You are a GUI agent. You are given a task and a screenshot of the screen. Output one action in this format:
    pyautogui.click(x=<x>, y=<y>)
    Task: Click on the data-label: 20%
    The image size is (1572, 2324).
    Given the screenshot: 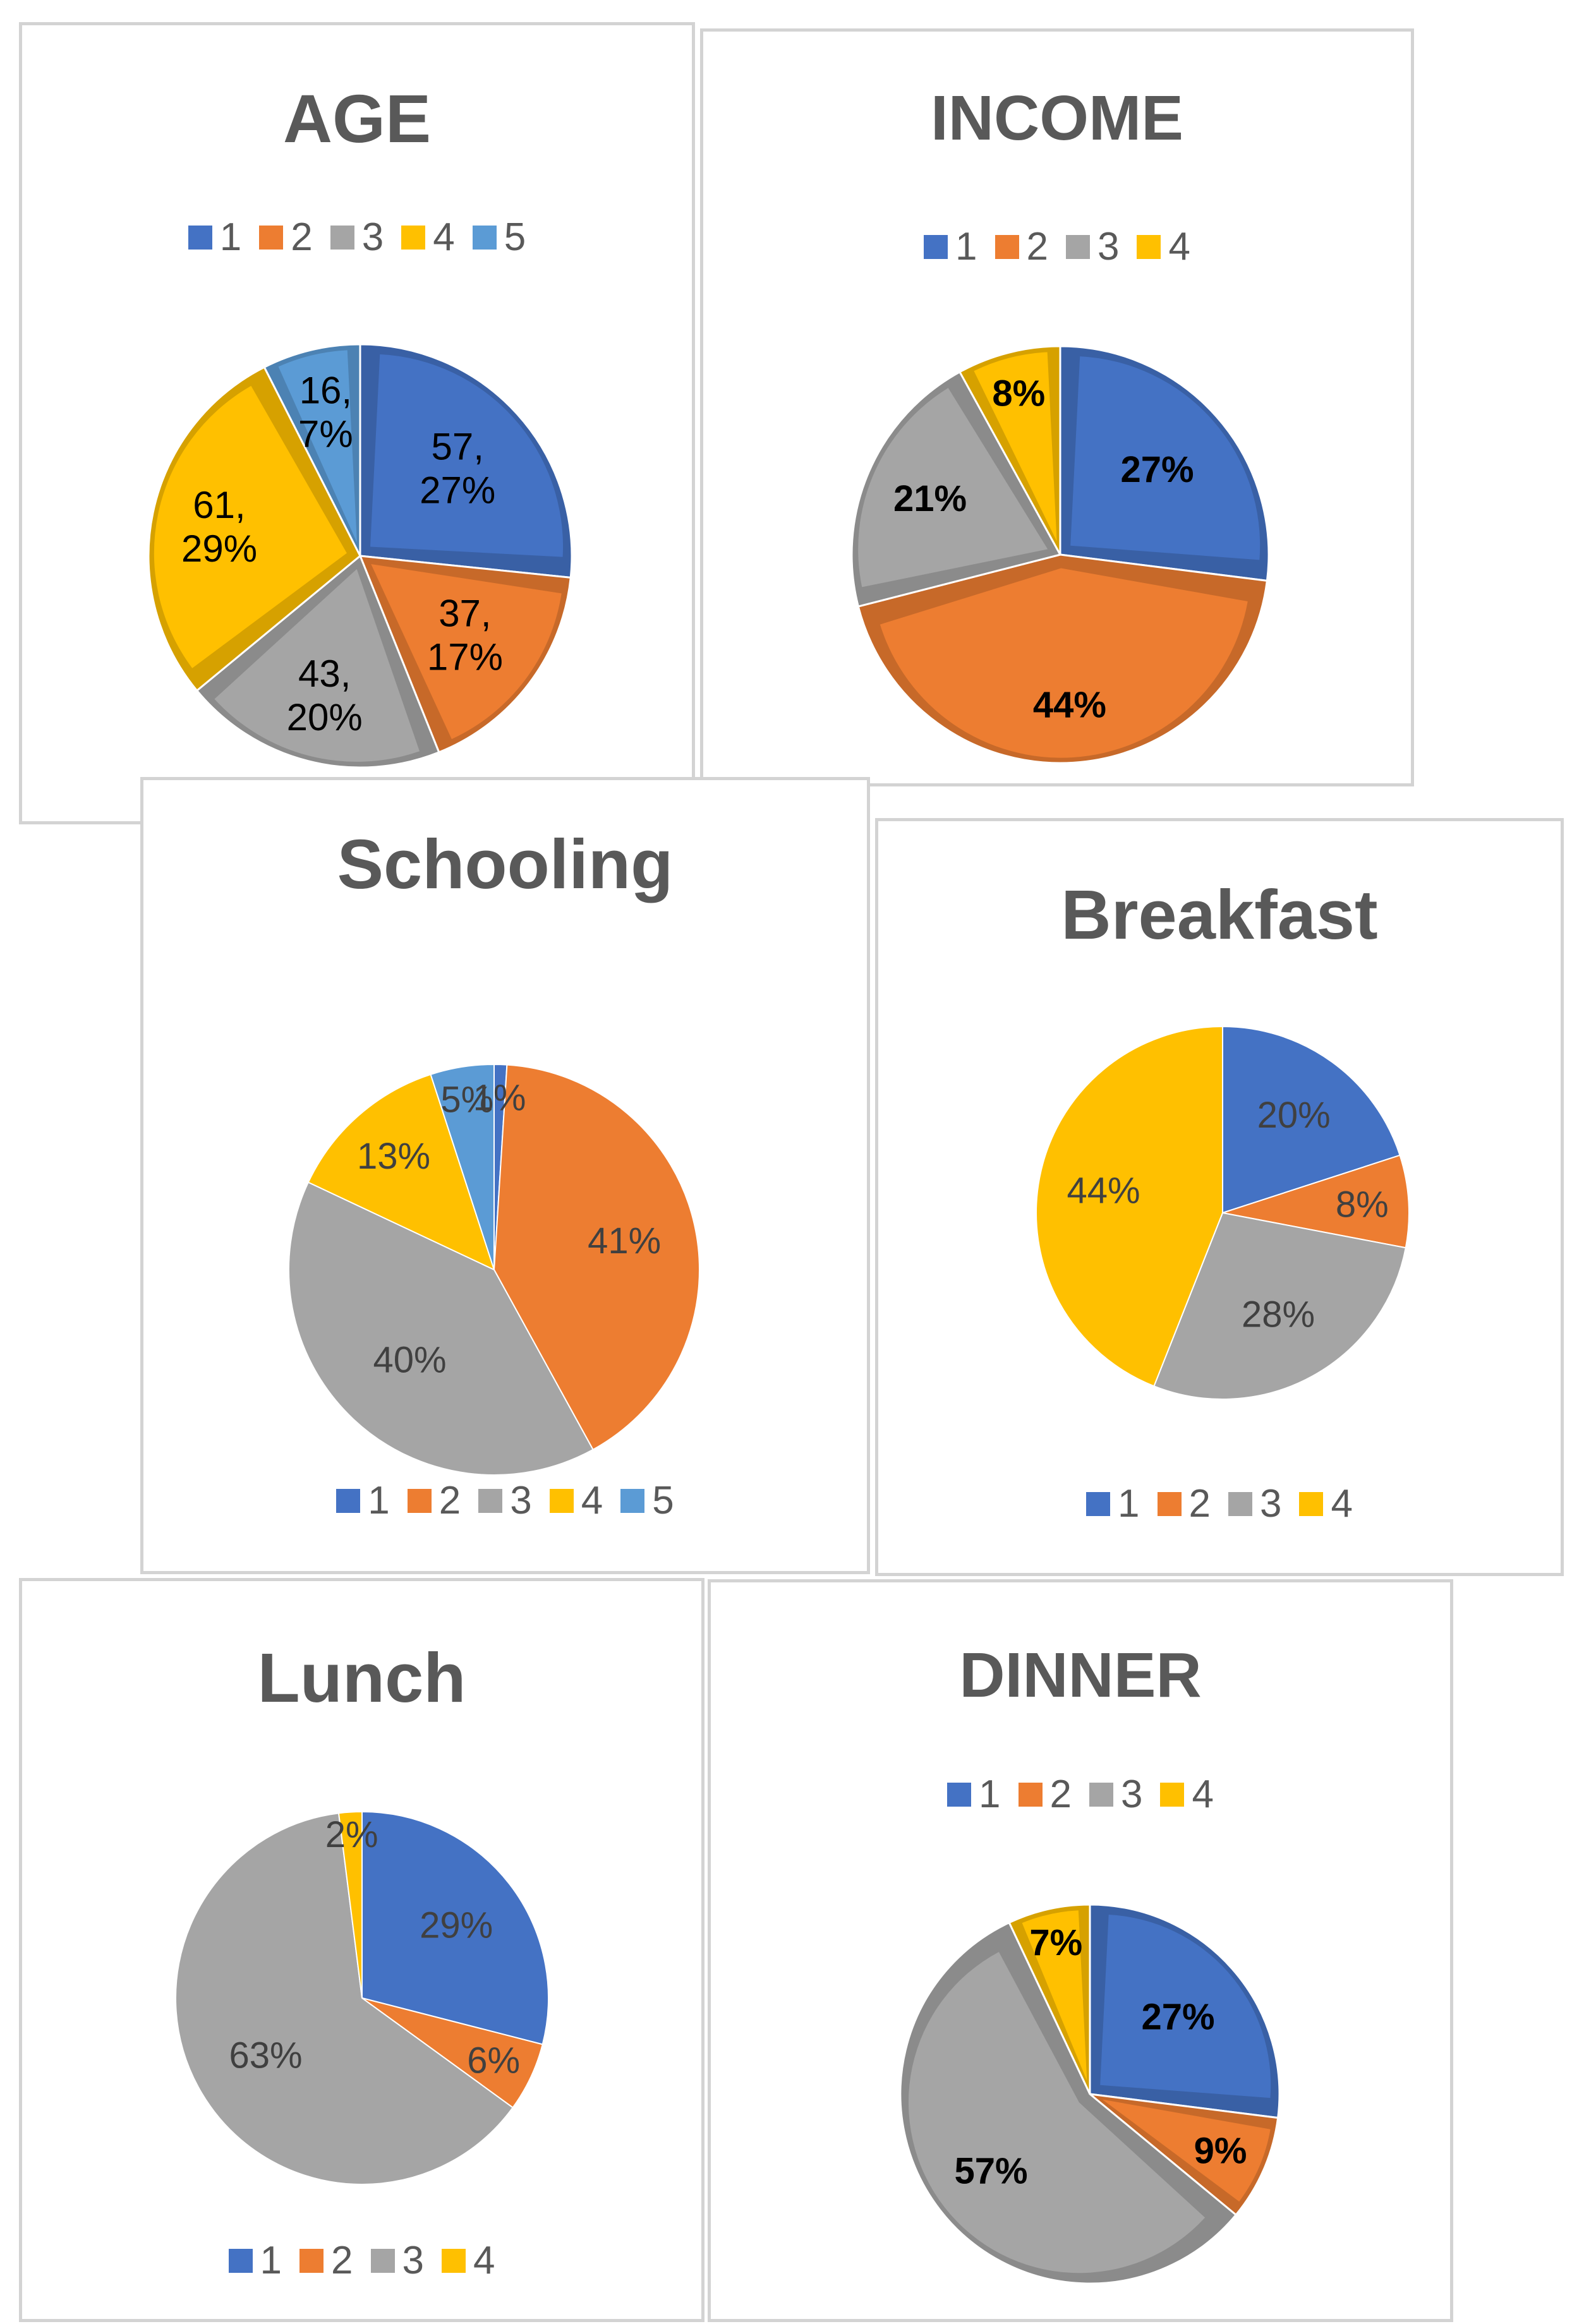 What is the action you would take?
    pyautogui.click(x=1294, y=1115)
    